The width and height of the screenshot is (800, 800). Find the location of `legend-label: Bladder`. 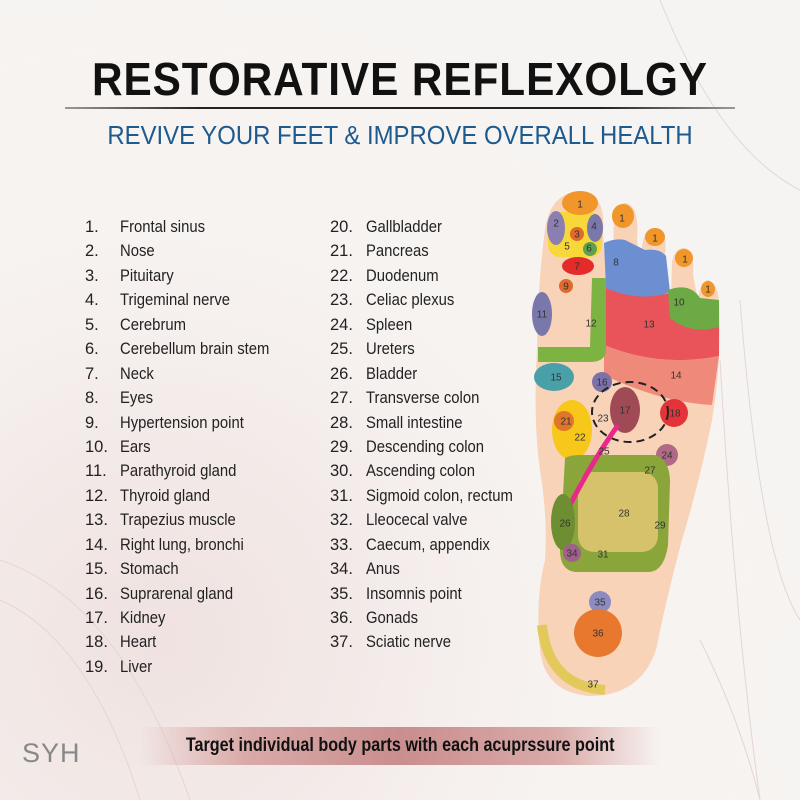

legend-label: Bladder is located at coordinates (392, 373).